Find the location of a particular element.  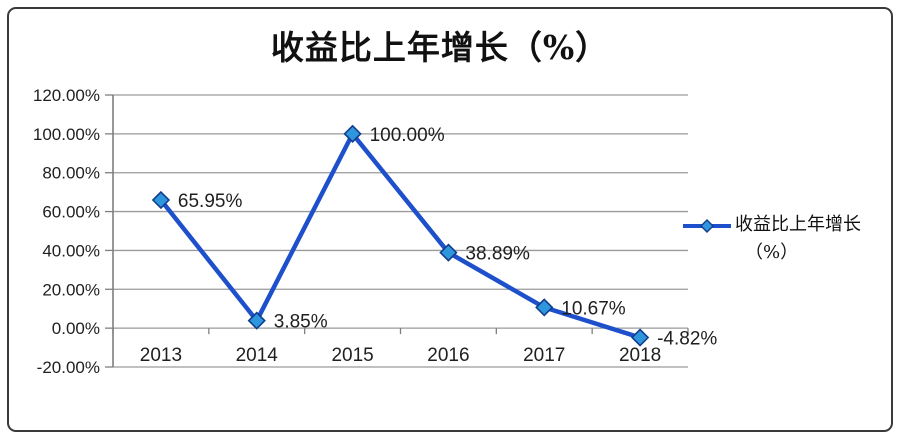

y-axis-label: 60.00% is located at coordinates (71, 212).